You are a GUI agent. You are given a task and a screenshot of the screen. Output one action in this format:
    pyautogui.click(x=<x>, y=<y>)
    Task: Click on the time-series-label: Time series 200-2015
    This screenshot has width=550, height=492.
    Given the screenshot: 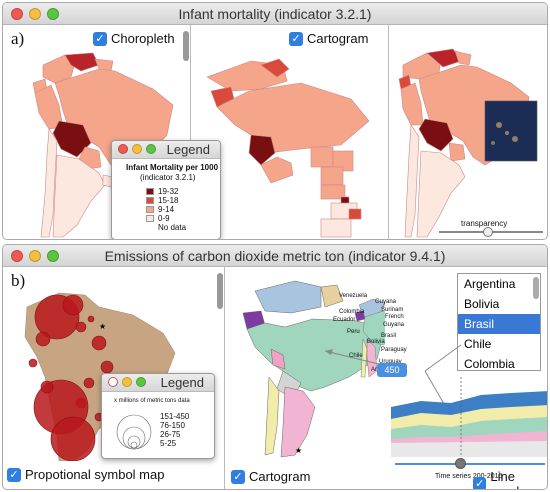 What is the action you would take?
    pyautogui.click(x=469, y=476)
    